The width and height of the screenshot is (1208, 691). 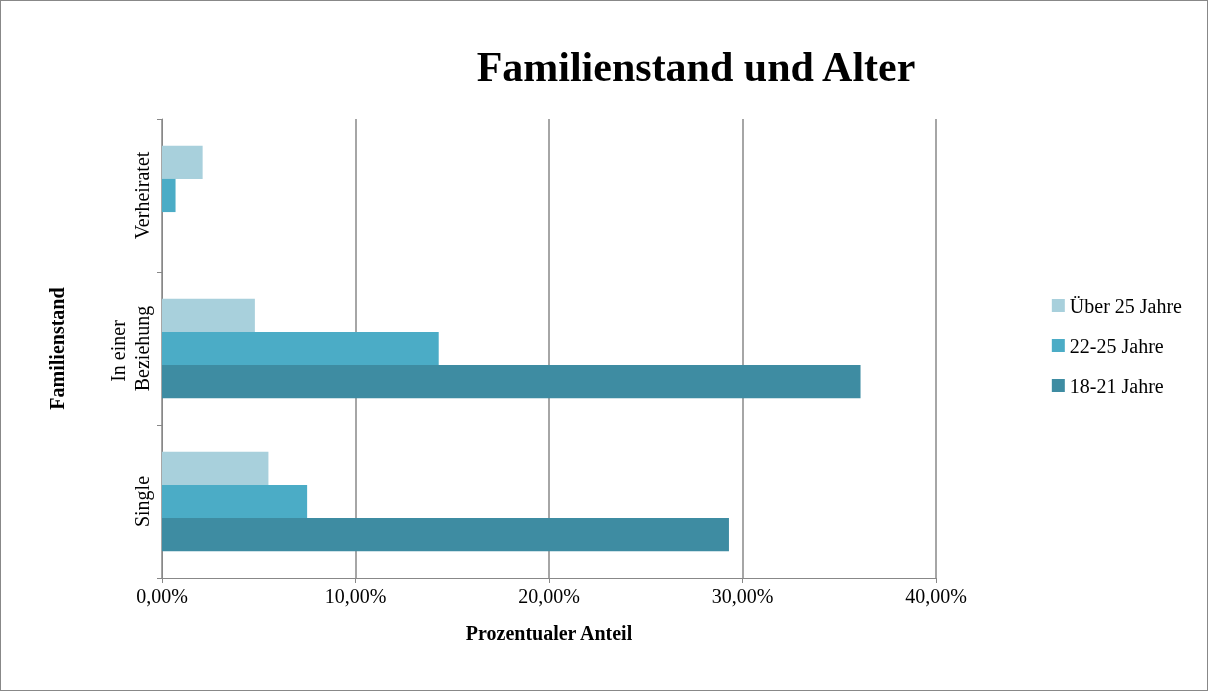 I want to click on x-tick-label: 10,00%, so click(x=355, y=596).